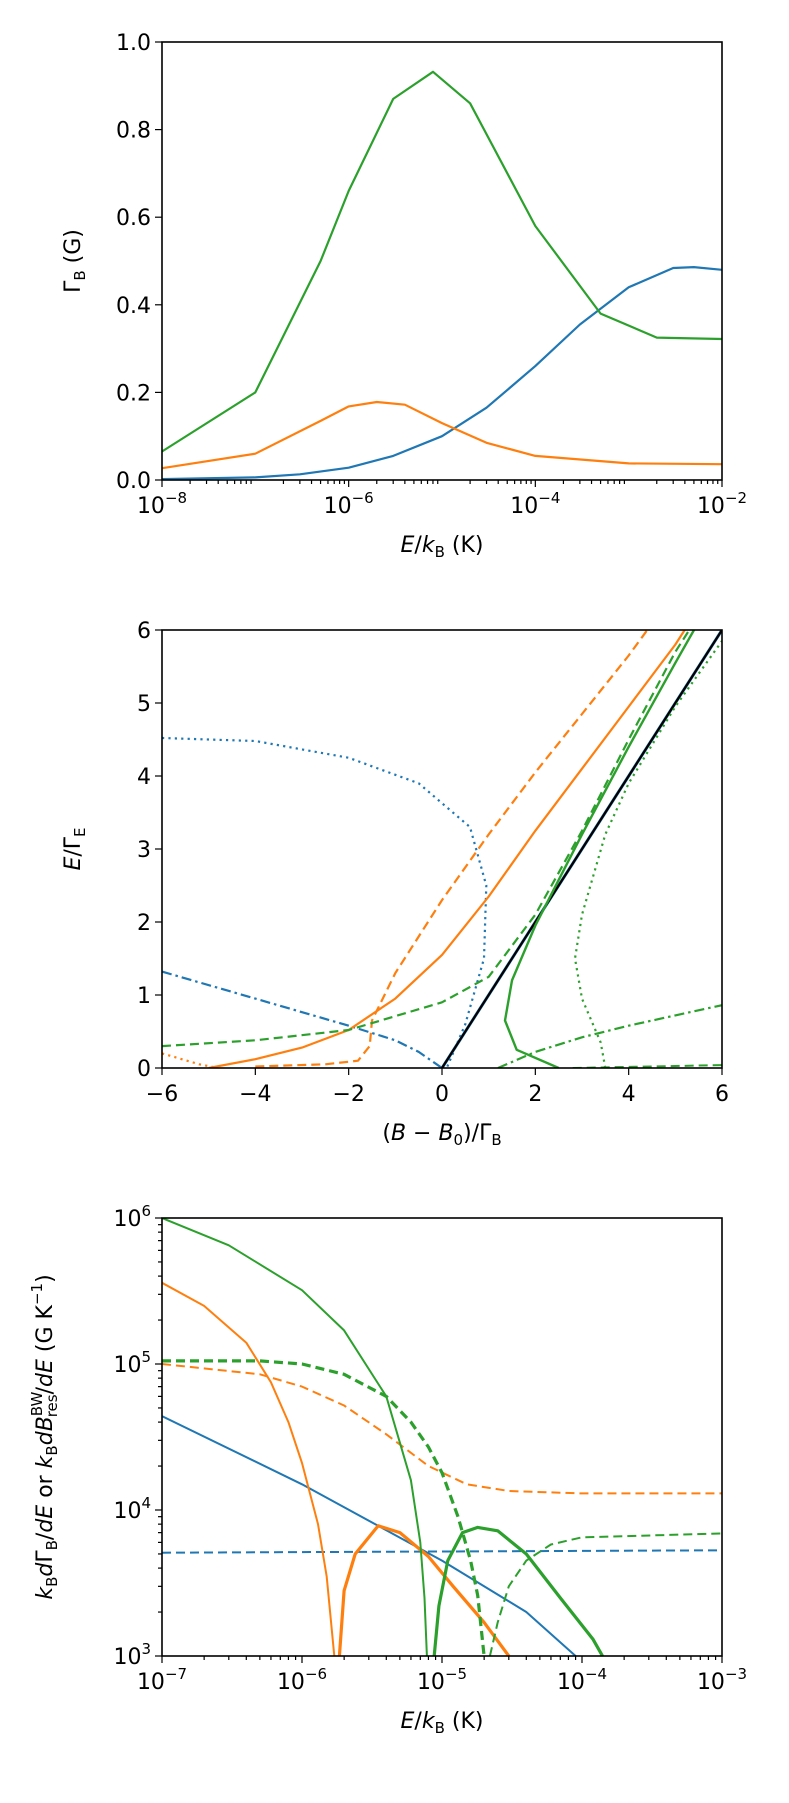 The image size is (789, 1803). What do you see at coordinates (44, 1436) in the screenshot?
I see `y-axis-label: kBdΓB/dE or kBdBBWres/dE (G K−1)` at bounding box center [44, 1436].